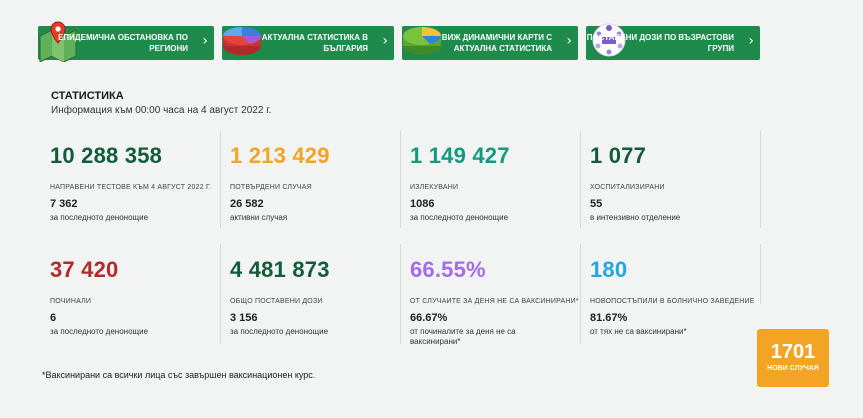 This screenshot has height=418, width=863. What do you see at coordinates (280, 269) in the screenshot?
I see `stat-big-number: 4 481 873` at bounding box center [280, 269].